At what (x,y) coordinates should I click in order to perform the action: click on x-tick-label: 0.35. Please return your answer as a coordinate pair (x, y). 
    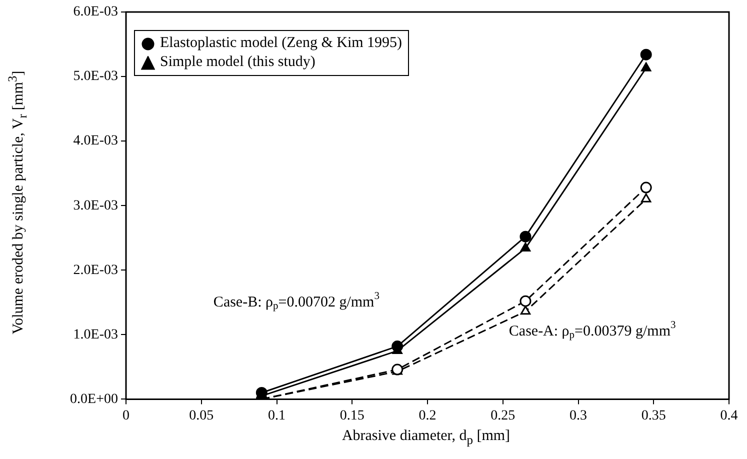
    Looking at the image, I should click on (653, 416).